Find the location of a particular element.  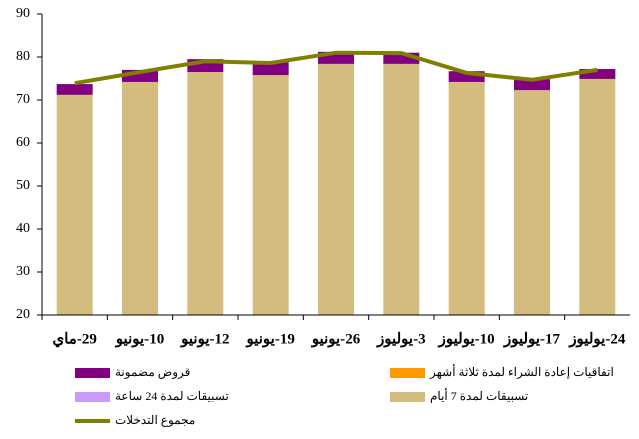

y-tick-label: 30 is located at coordinates (23, 271).